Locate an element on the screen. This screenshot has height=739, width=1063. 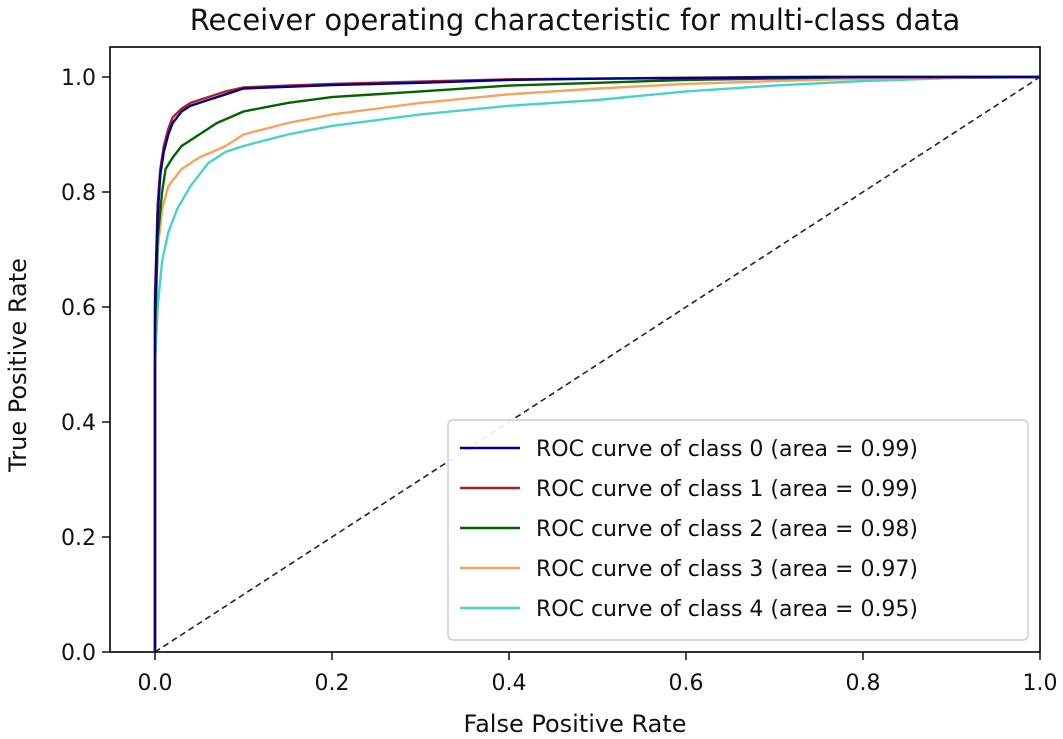
y-tick-label: 0.8 is located at coordinates (78, 193).